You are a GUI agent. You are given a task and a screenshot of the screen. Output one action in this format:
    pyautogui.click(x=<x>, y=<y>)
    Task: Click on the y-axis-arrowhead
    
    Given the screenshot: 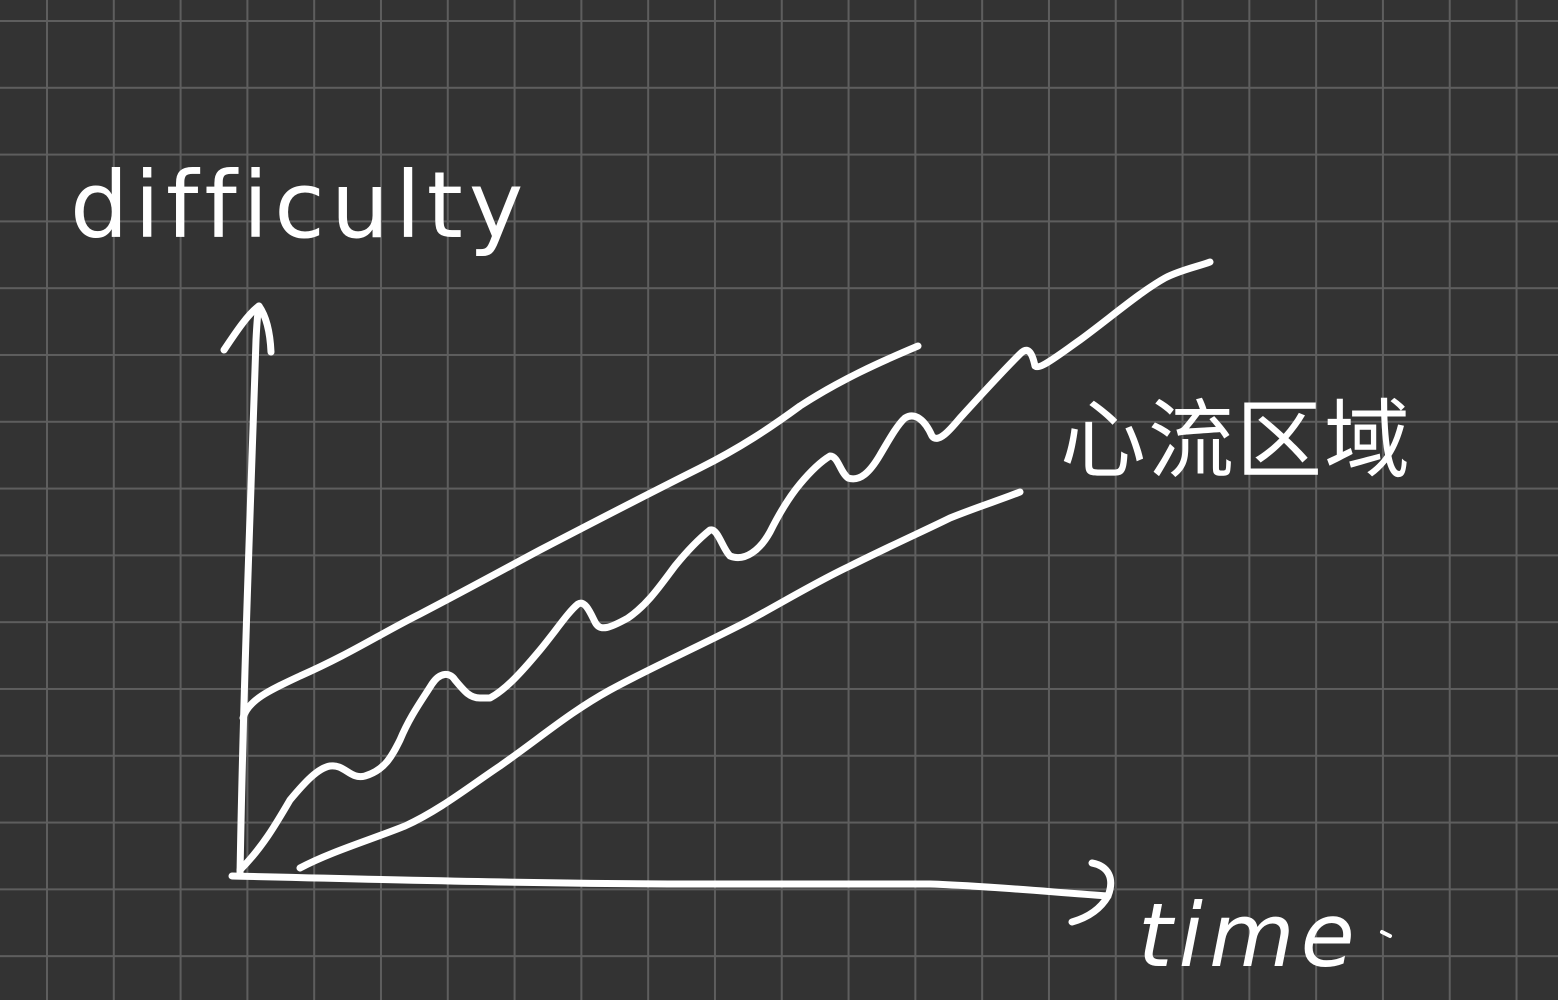 What is the action you would take?
    pyautogui.click(x=247, y=329)
    